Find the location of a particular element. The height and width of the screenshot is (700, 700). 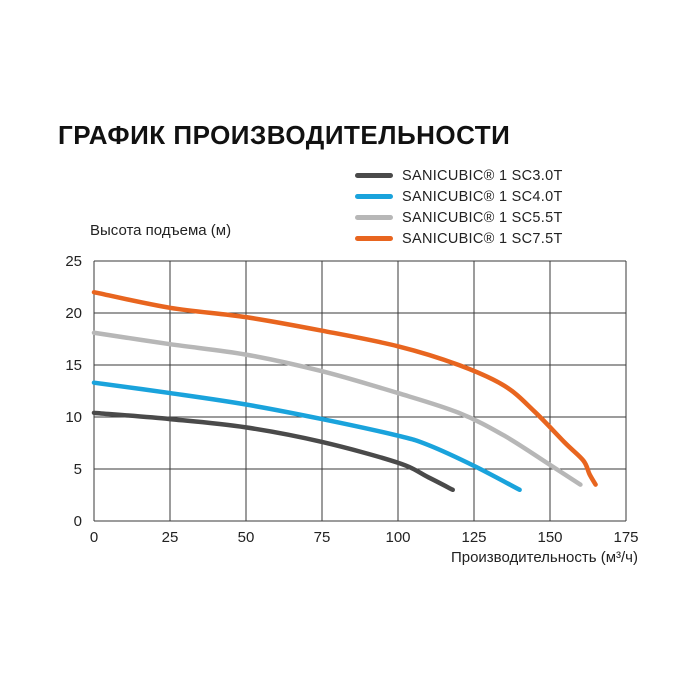

legend-item: SANICUBIC® 1 SC3.0T is located at coordinates (459, 175).